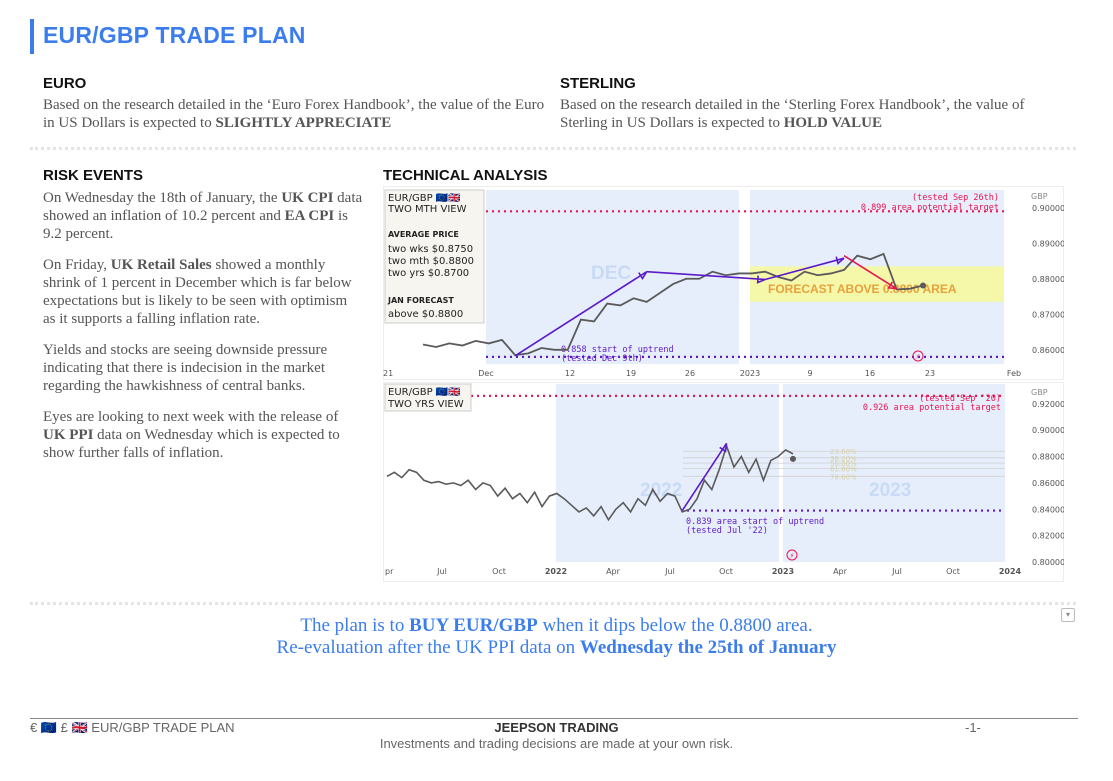 The height and width of the screenshot is (781, 1113). What do you see at coordinates (553, 148) in the screenshot?
I see `divider-top` at bounding box center [553, 148].